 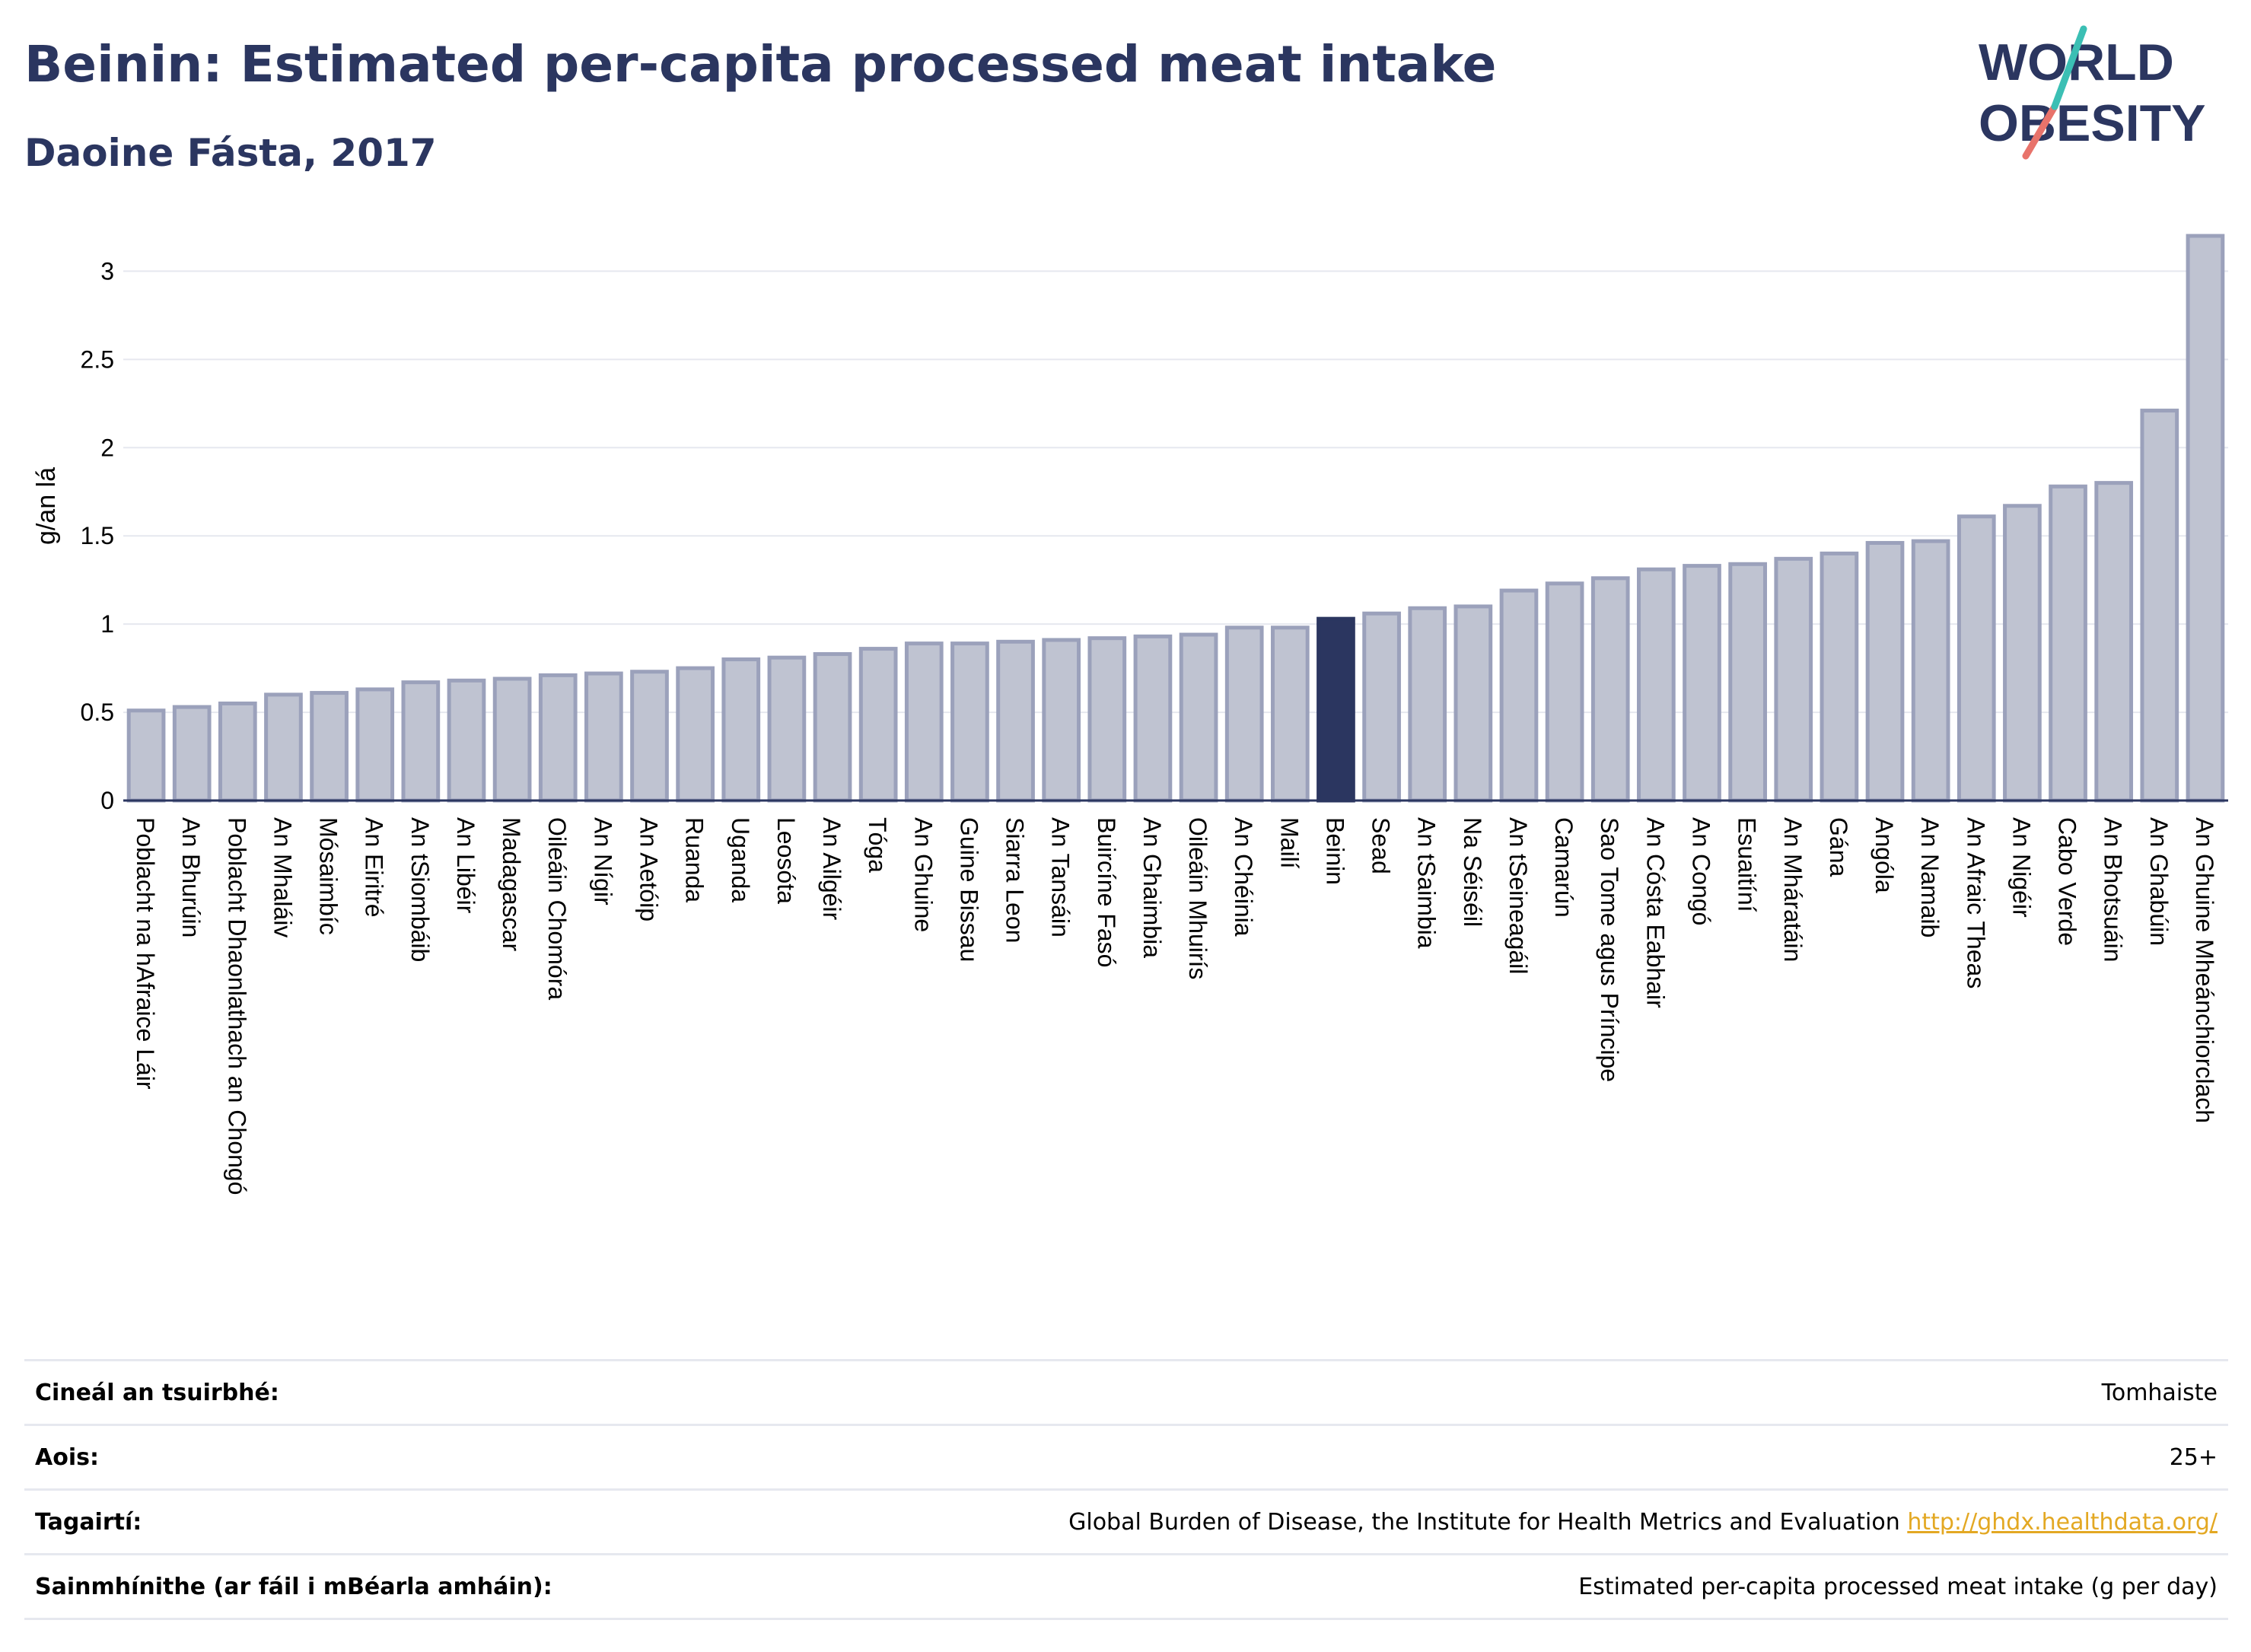 What do you see at coordinates (1381, 845) in the screenshot?
I see `x-tick-label: Sead` at bounding box center [1381, 845].